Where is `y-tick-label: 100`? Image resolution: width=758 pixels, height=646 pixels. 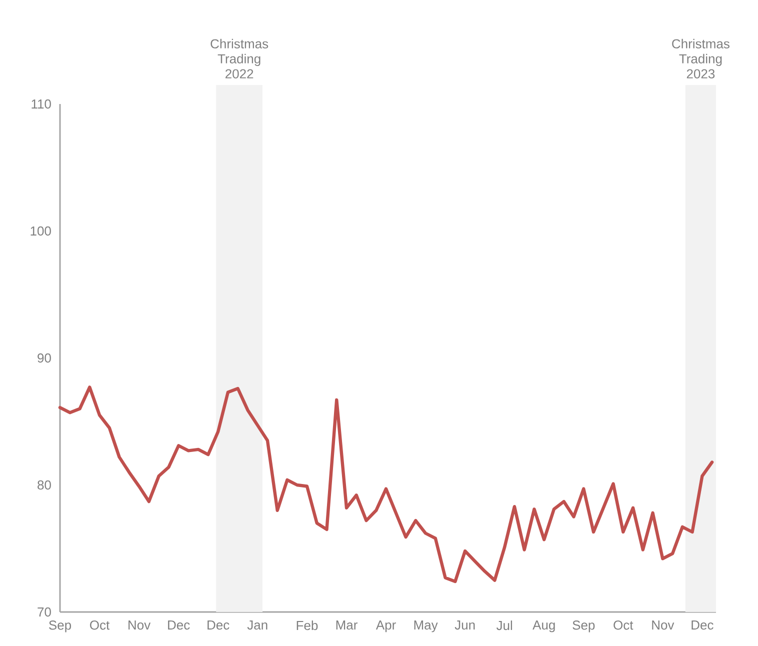
y-tick-label: 100 is located at coordinates (40, 231).